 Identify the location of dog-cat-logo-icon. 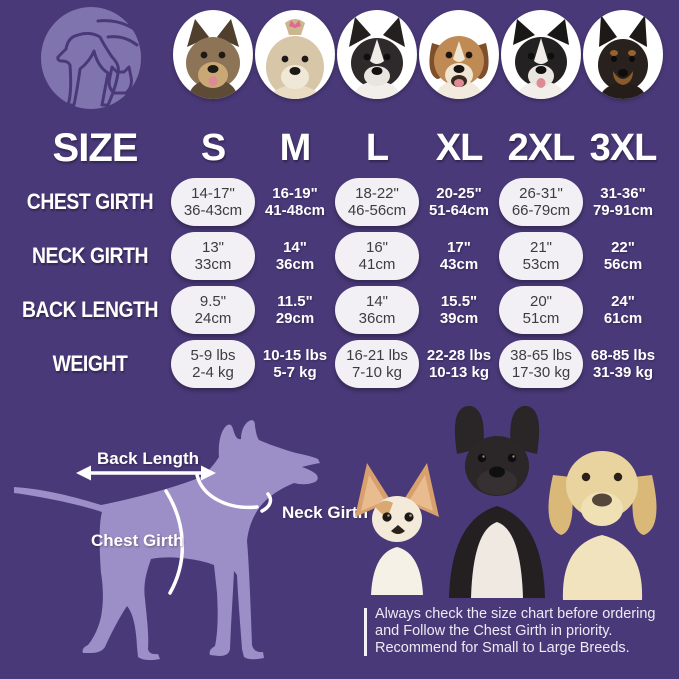
(91, 58).